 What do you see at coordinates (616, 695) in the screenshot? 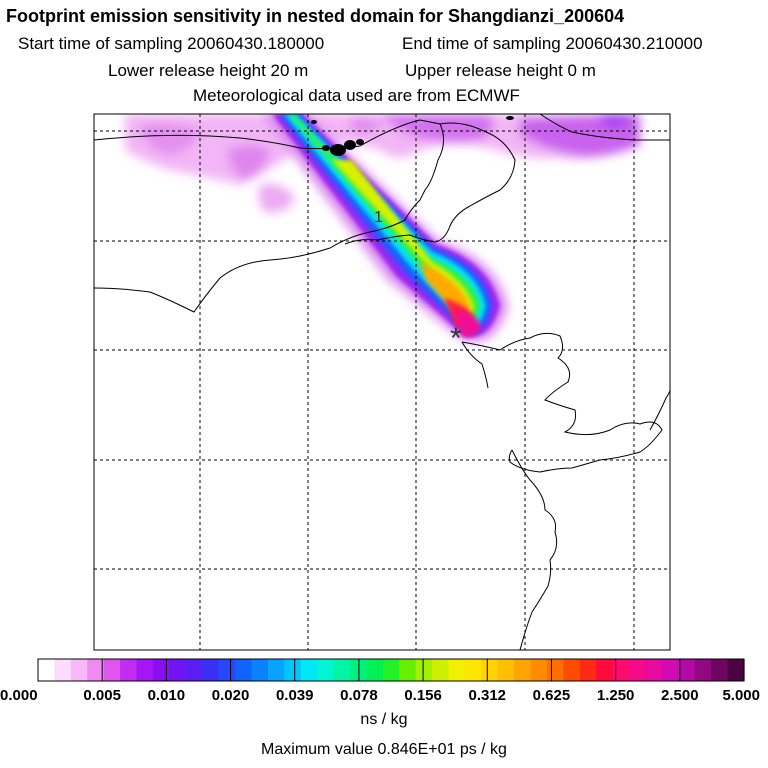
I see `colorbar-tick-label: 1.250` at bounding box center [616, 695].